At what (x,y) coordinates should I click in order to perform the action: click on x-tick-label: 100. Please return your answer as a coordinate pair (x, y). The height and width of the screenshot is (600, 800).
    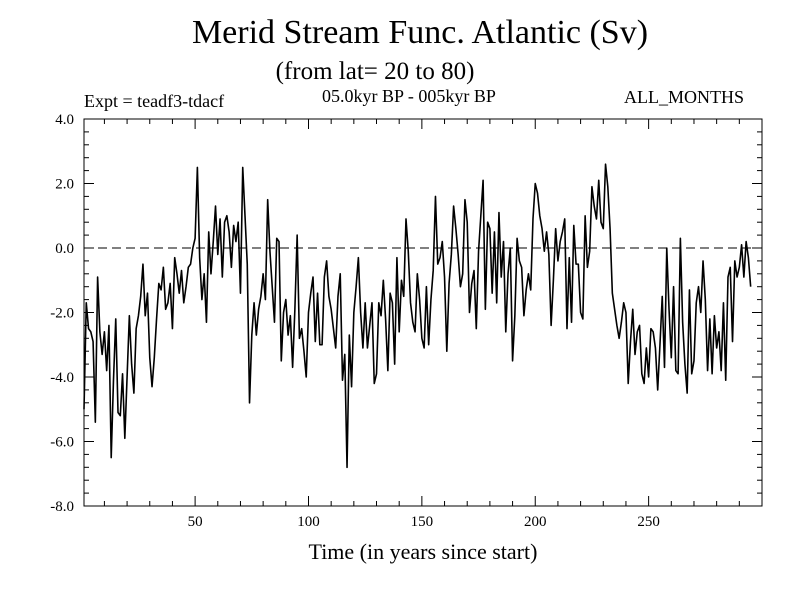
    Looking at the image, I should click on (308, 522).